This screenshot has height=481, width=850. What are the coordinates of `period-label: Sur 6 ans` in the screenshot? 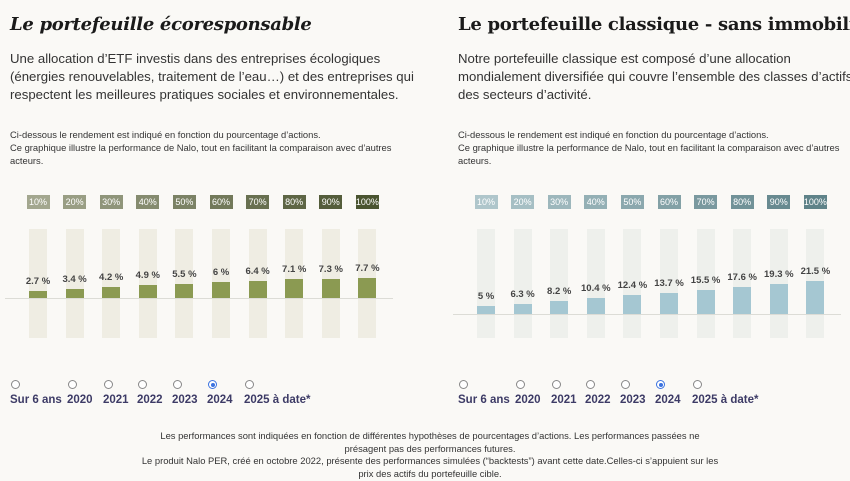 It's located at (36, 400).